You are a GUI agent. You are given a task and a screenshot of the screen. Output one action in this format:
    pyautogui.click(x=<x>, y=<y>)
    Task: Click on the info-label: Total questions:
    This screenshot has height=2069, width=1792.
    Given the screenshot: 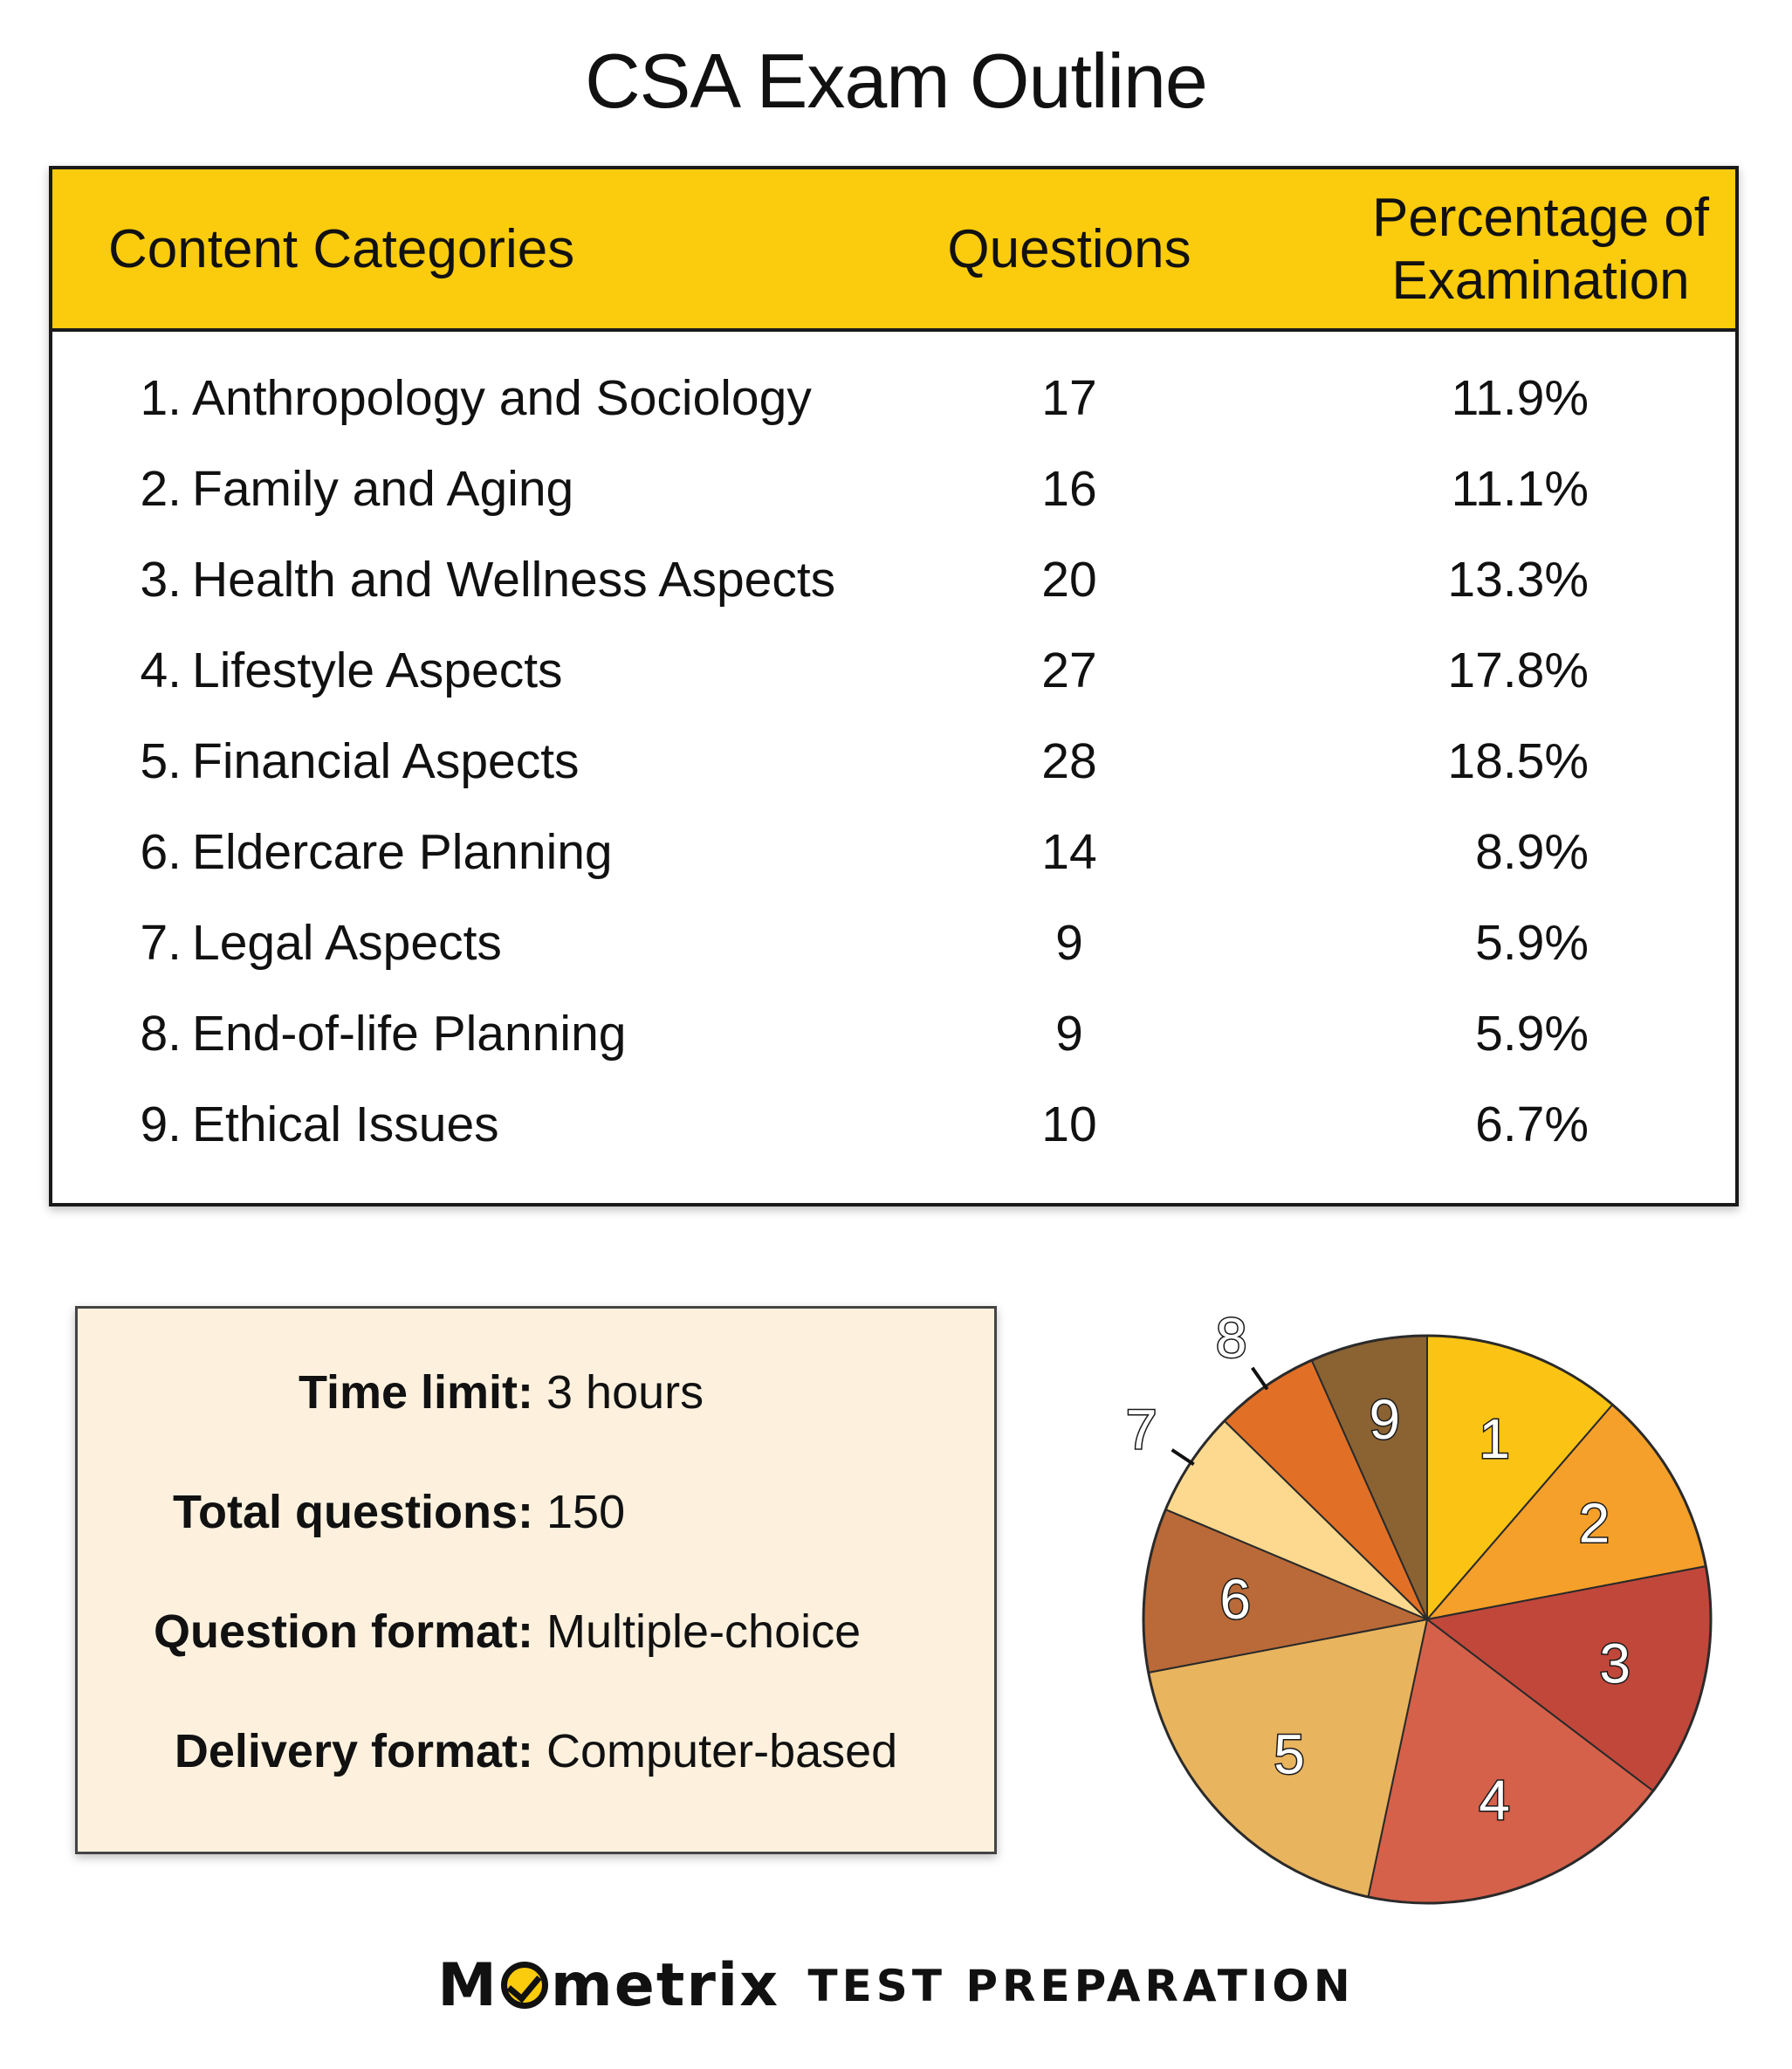 What is the action you would take?
    pyautogui.click(x=353, y=1512)
    